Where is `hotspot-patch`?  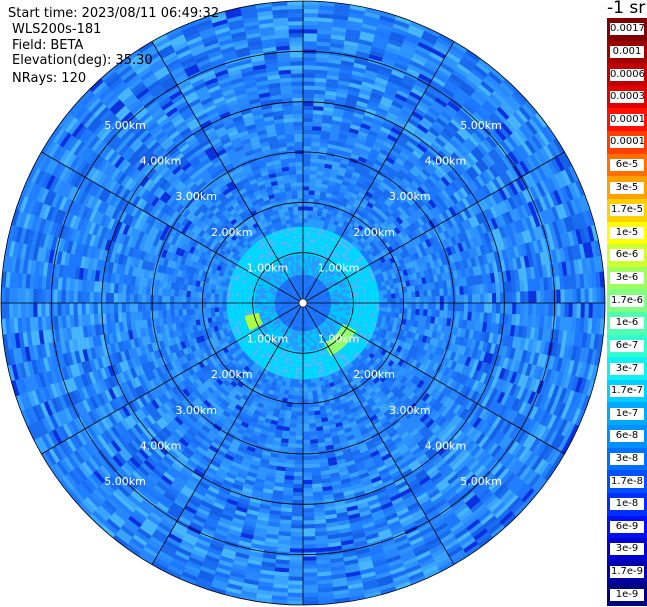
hotspot-patch is located at coordinates (340, 340).